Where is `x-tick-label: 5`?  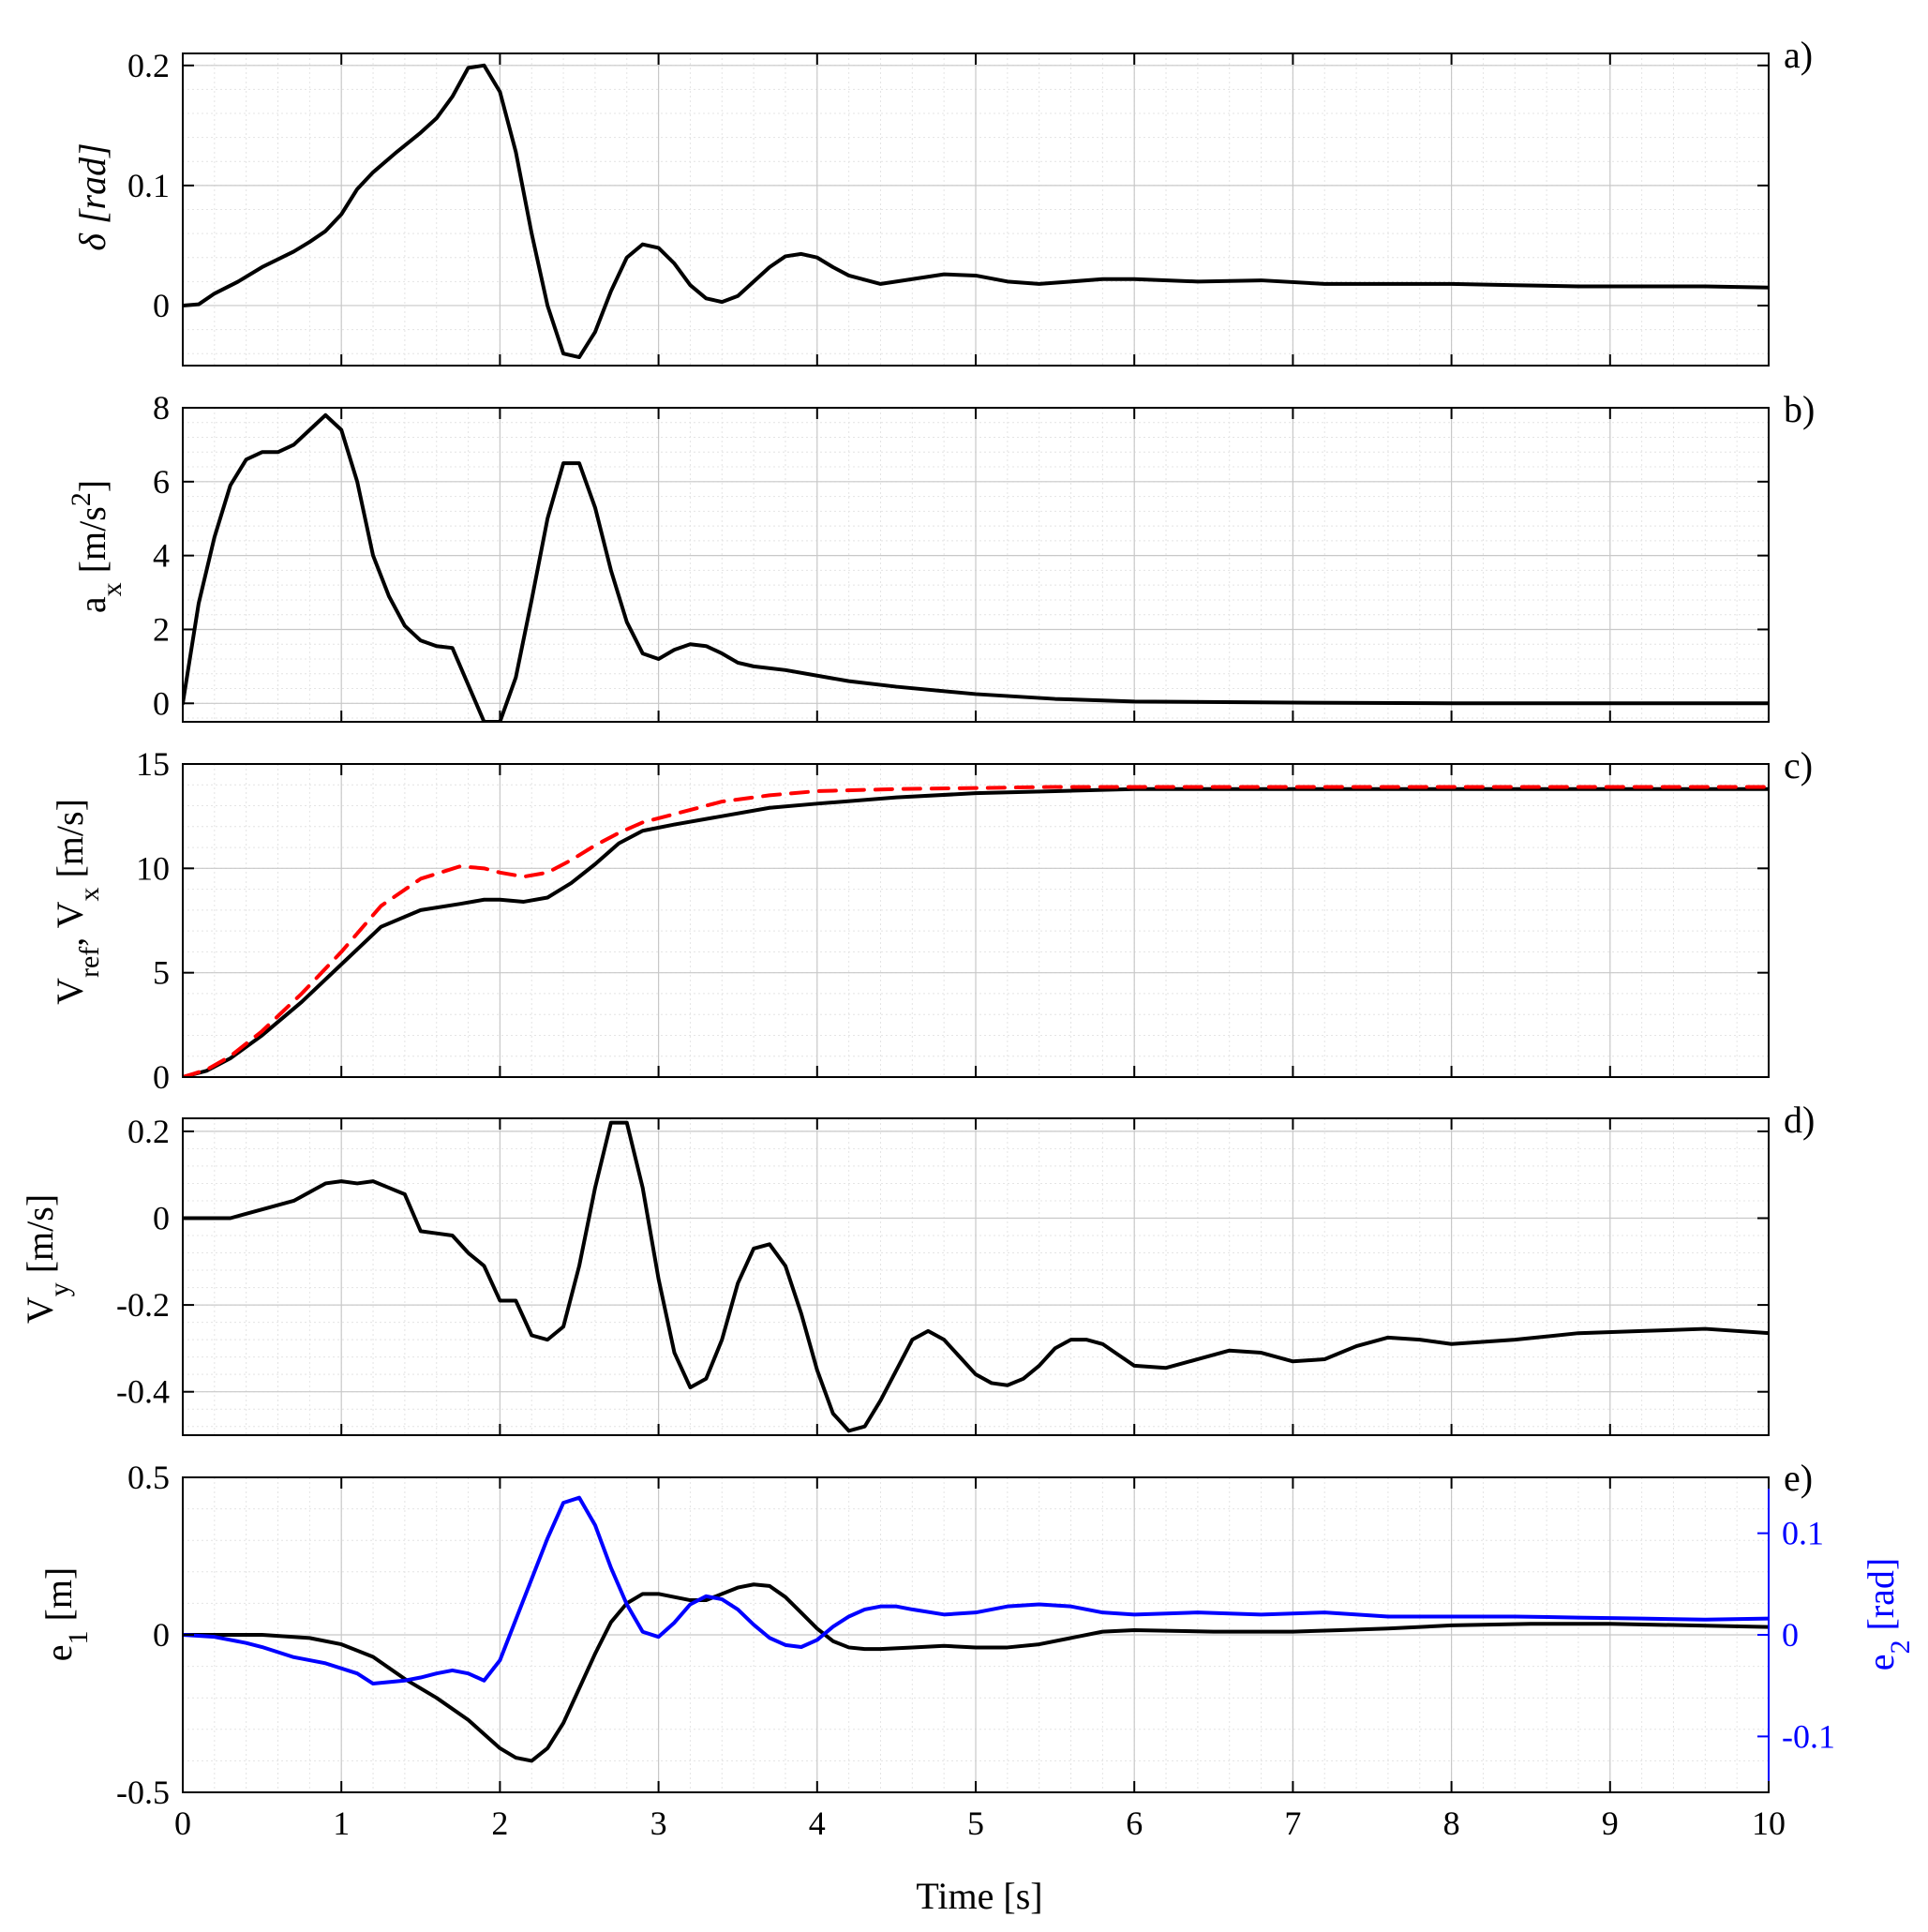
x-tick-label: 5 is located at coordinates (976, 1824).